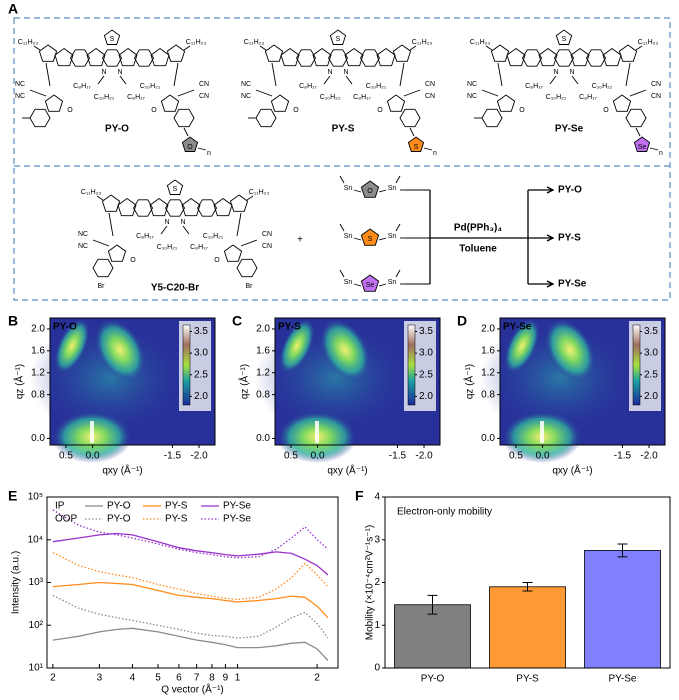 The image size is (679, 700). Describe the element at coordinates (38, 438) in the screenshot. I see `y-tick-label: 0.0` at that location.